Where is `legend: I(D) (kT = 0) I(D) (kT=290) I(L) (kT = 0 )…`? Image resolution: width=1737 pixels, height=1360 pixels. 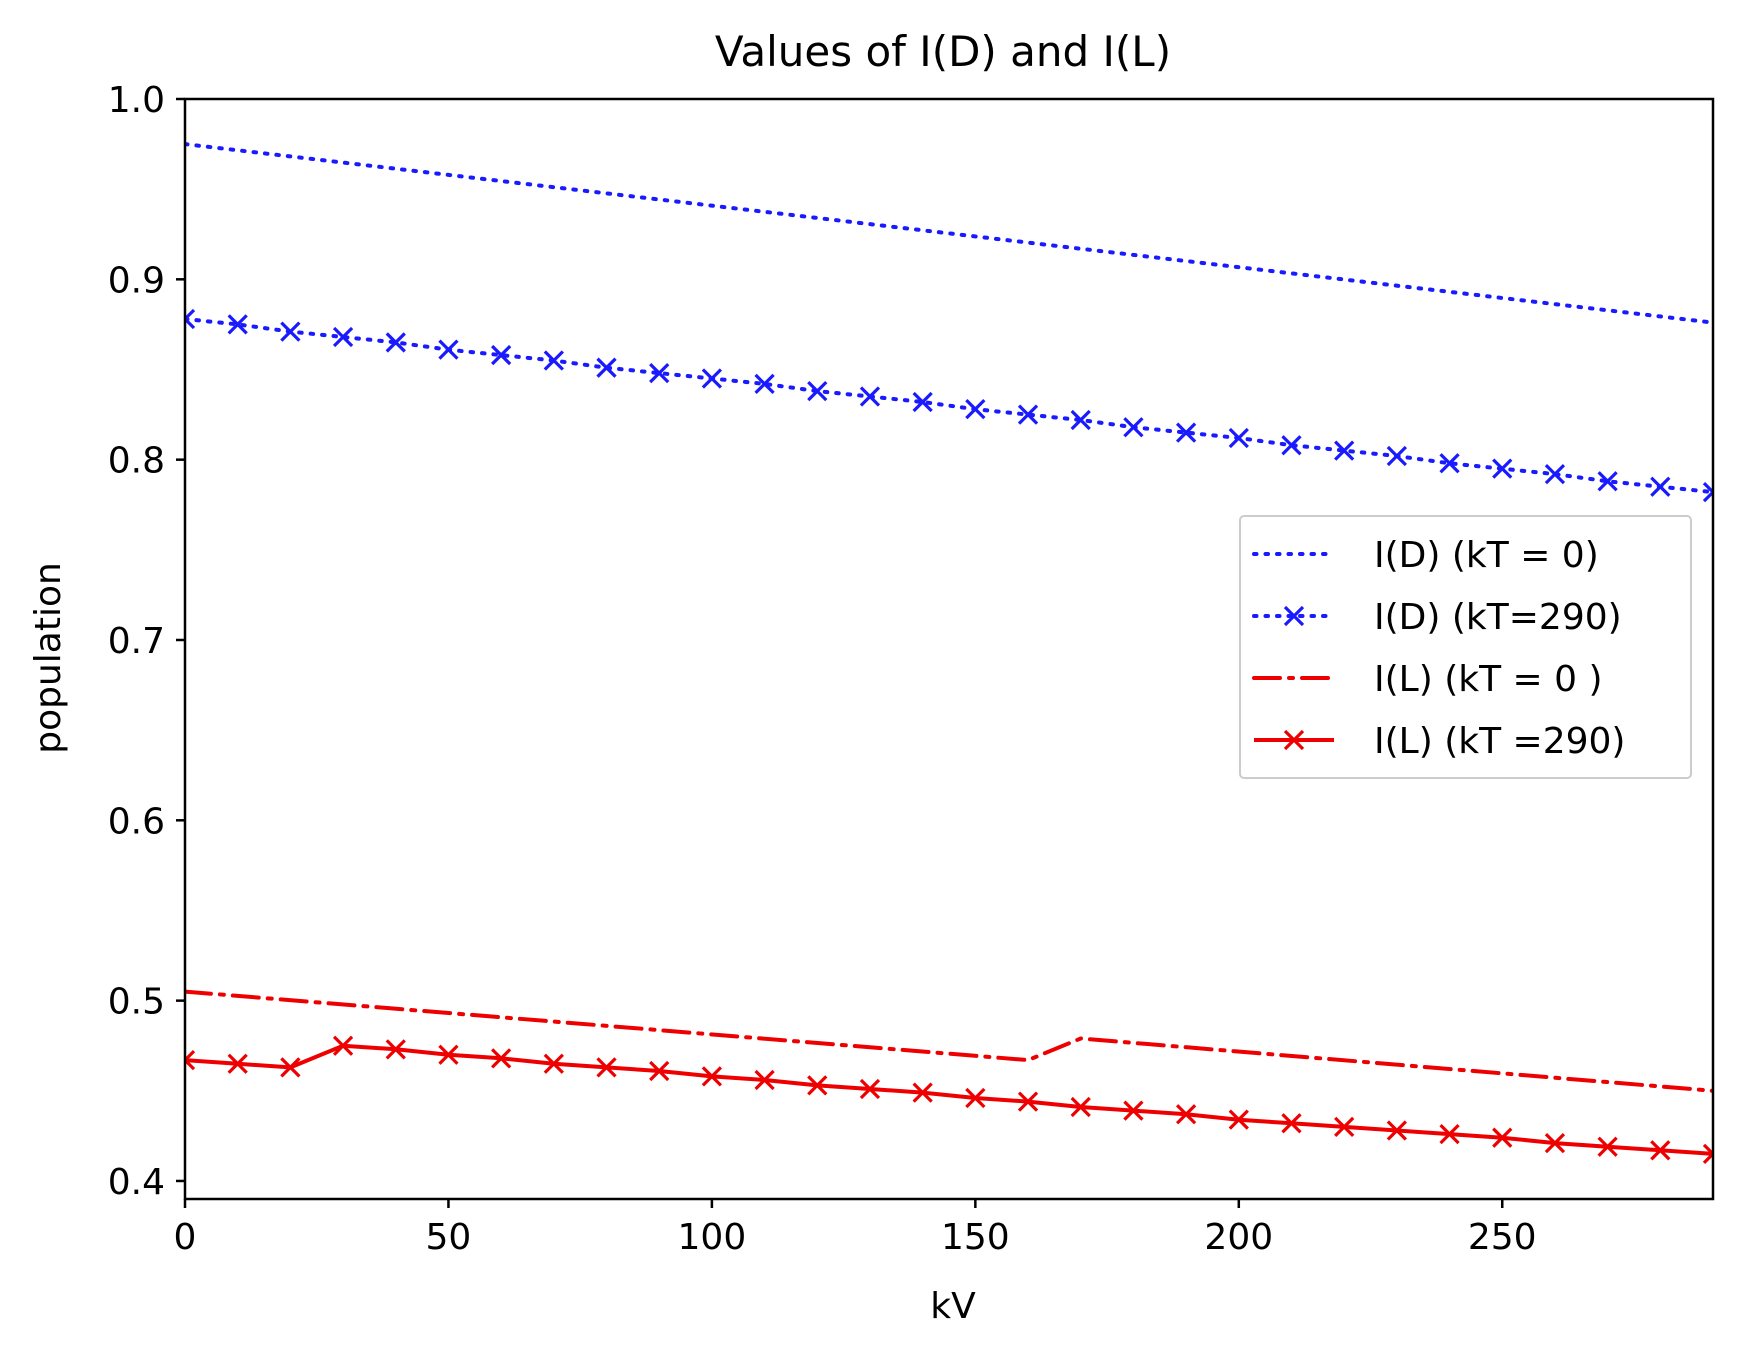
legend: I(D) (kT = 0) I(D) (kT=290) I(L) (kT = 0 )… is located at coordinates (1465, 647).